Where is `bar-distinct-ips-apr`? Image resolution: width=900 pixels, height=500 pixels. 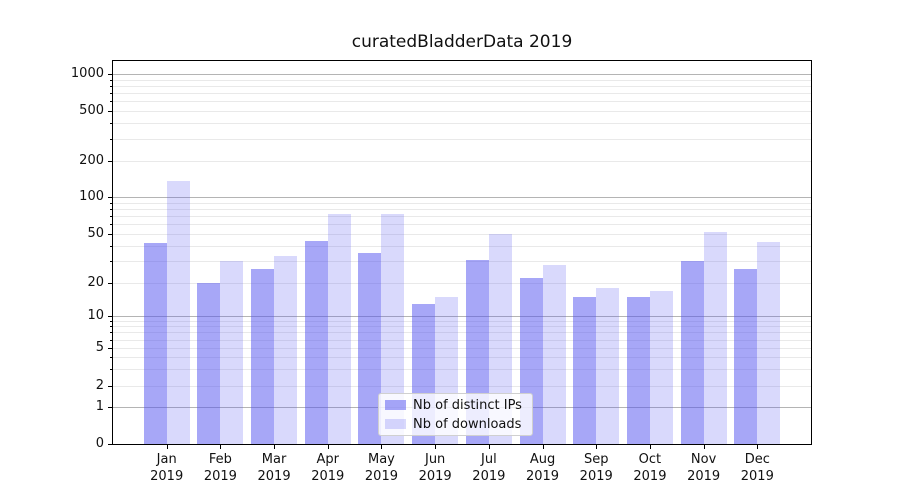 bar-distinct-ips-apr is located at coordinates (316, 342).